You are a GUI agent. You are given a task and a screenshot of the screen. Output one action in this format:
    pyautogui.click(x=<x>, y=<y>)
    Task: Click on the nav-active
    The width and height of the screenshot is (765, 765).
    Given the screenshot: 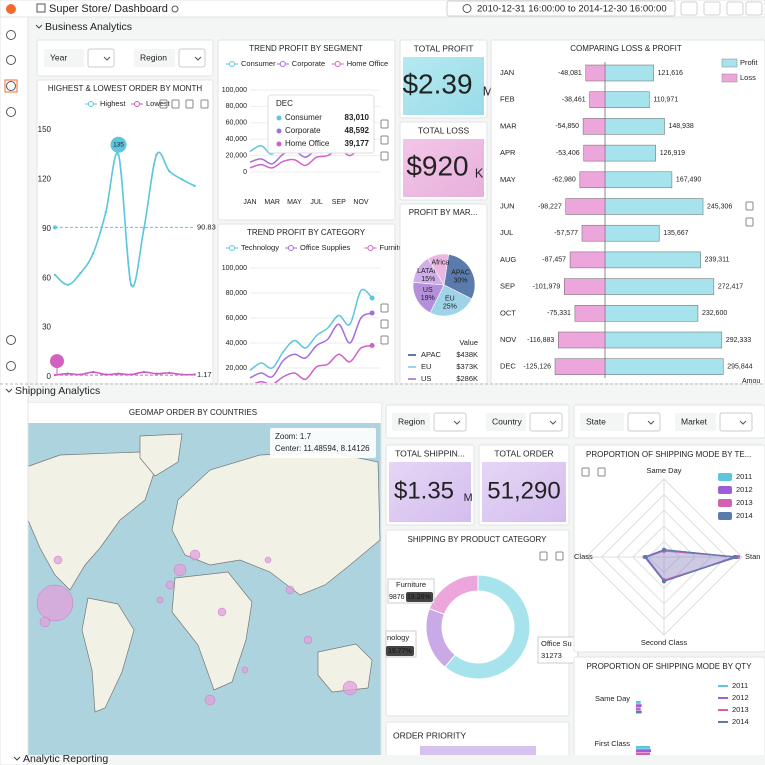 What is the action you would take?
    pyautogui.click(x=11, y=86)
    